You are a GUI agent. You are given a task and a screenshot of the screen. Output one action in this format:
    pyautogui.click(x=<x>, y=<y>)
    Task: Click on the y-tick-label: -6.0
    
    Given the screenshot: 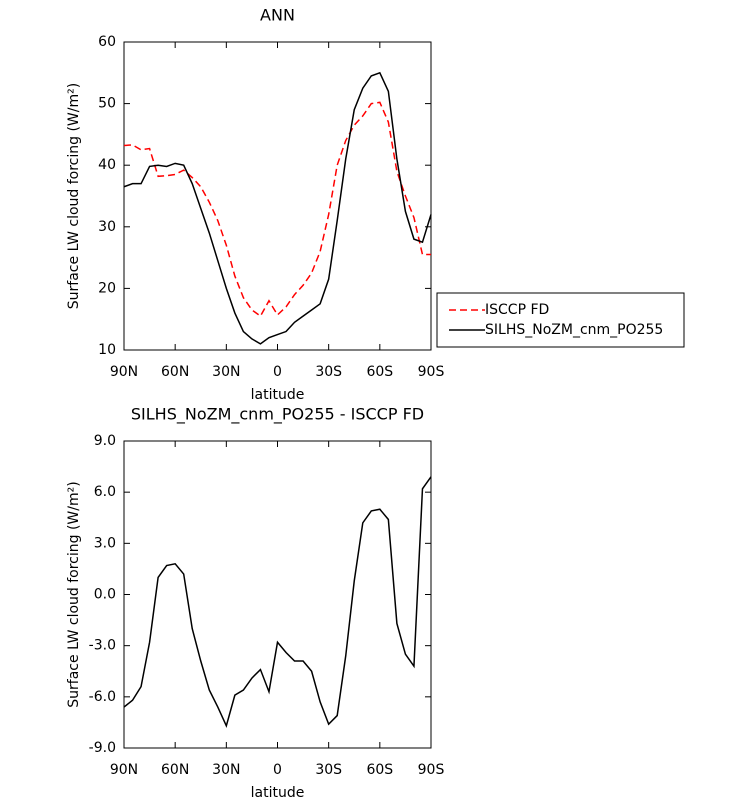 What is the action you would take?
    pyautogui.click(x=102, y=697)
    